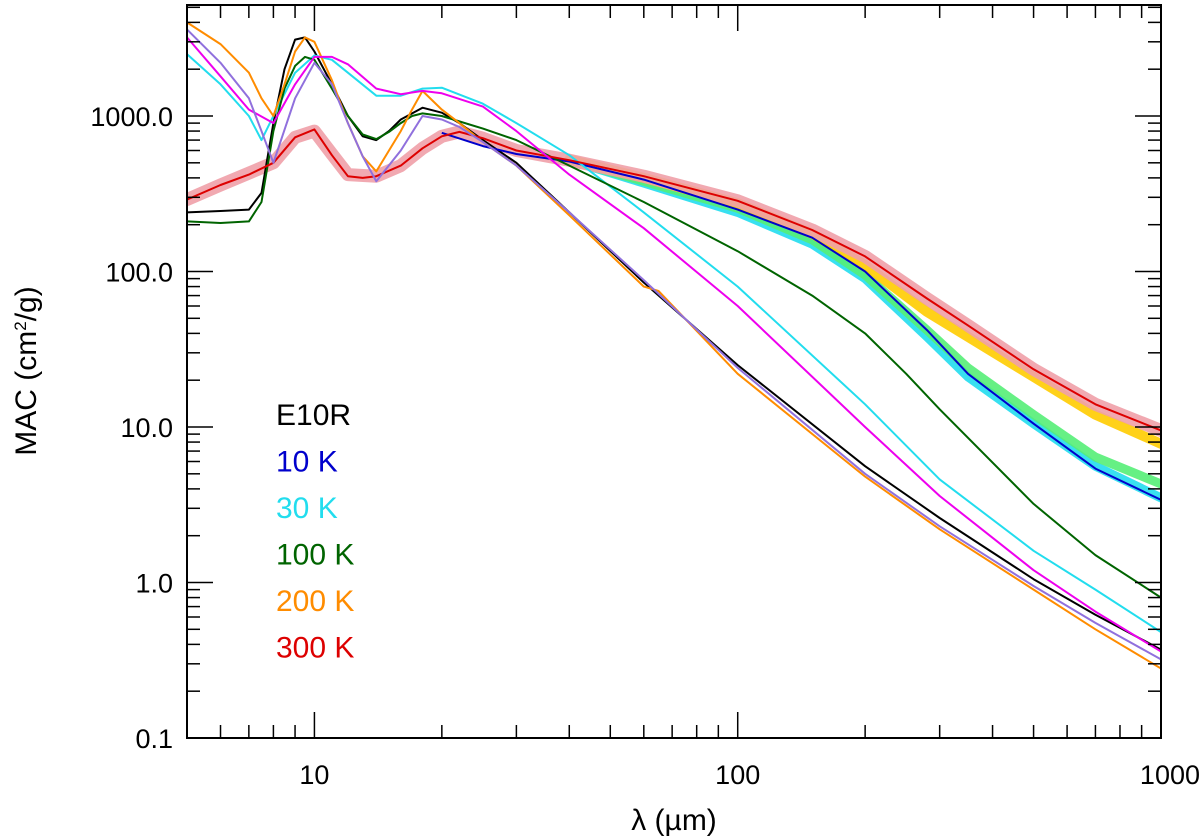 The height and width of the screenshot is (838, 1200). What do you see at coordinates (26, 303) in the screenshot?
I see `y-axis-title-end: /g)` at bounding box center [26, 303].